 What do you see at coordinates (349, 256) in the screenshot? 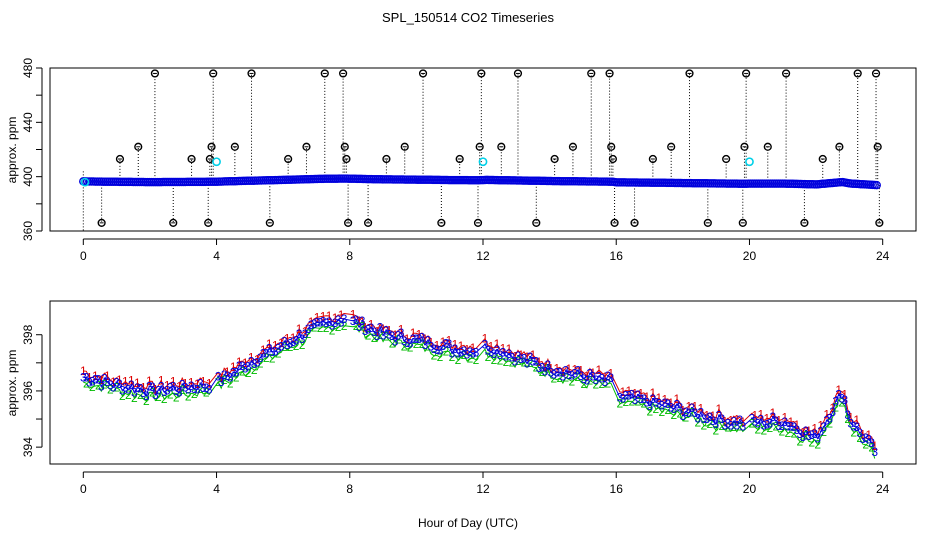
I see `top-x-tick-label: 8` at bounding box center [349, 256].